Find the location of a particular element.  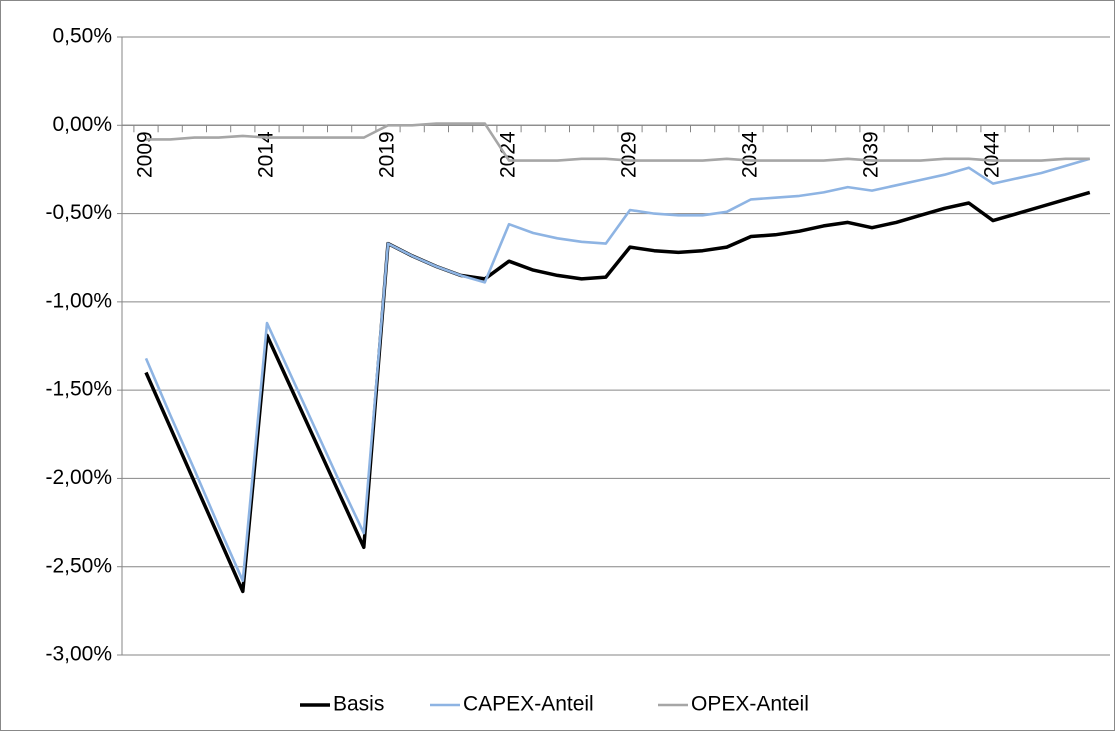

series-line is located at coordinates (618, 142).